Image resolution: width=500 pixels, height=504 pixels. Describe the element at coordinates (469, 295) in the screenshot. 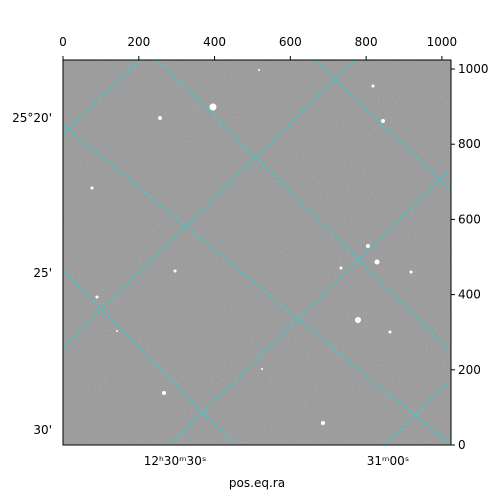

I see `y-tick-label: 400` at that location.